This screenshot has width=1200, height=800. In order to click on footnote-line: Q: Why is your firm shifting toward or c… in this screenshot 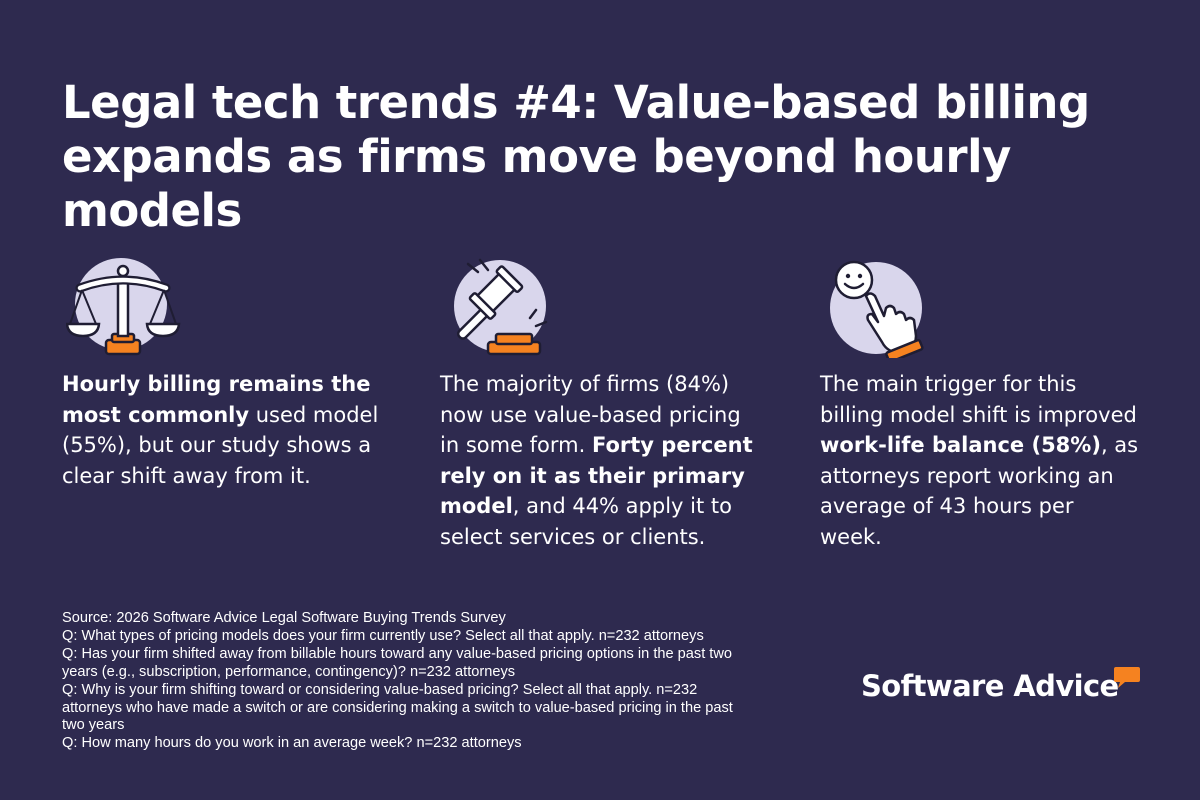, I will do `click(380, 689)`.